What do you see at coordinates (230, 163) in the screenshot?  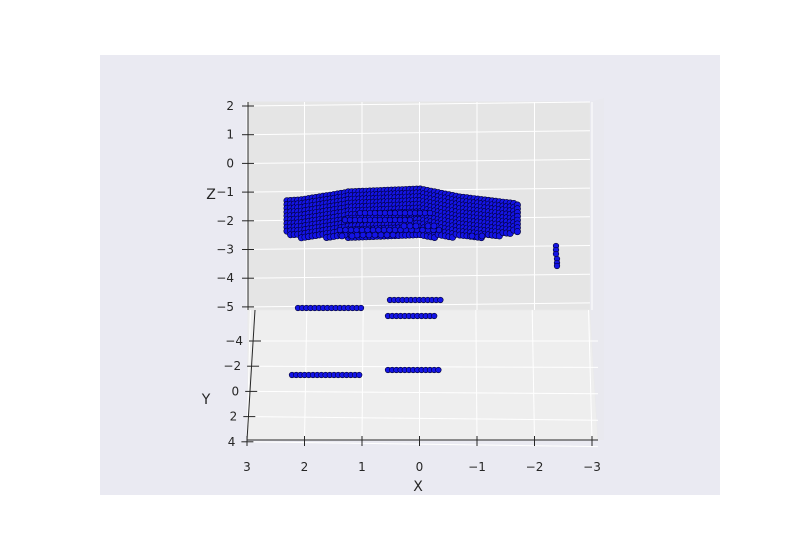 I see `z-tick-label: 0` at bounding box center [230, 163].